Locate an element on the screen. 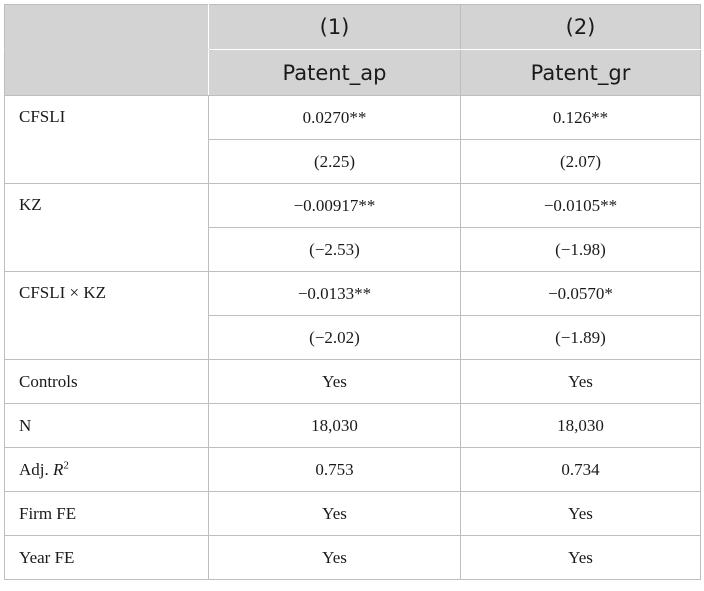 This screenshot has height=591, width=704. cell-cfsli-coef2: 0.126** is located at coordinates (580, 117).